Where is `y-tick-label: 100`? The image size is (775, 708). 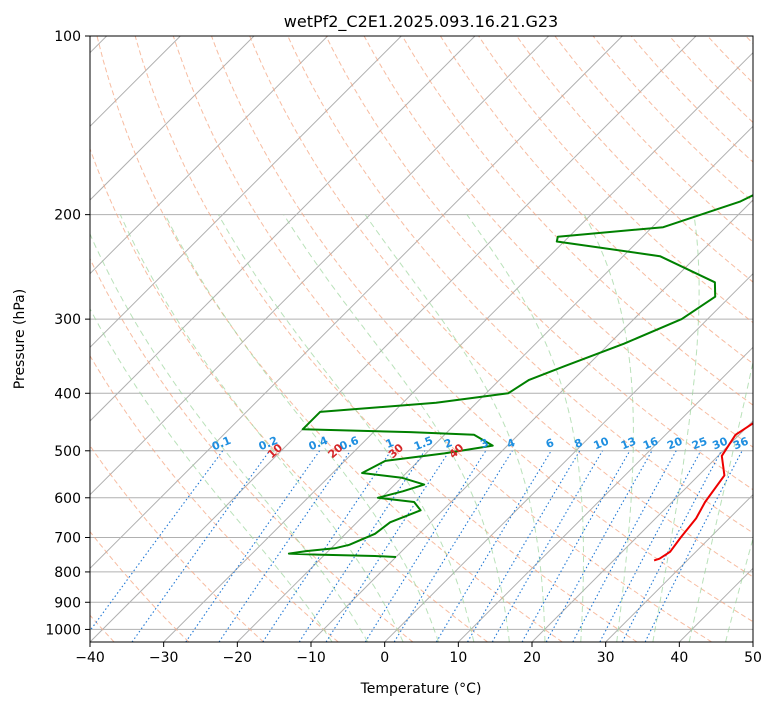 y-tick-label: 100 is located at coordinates (67, 37).